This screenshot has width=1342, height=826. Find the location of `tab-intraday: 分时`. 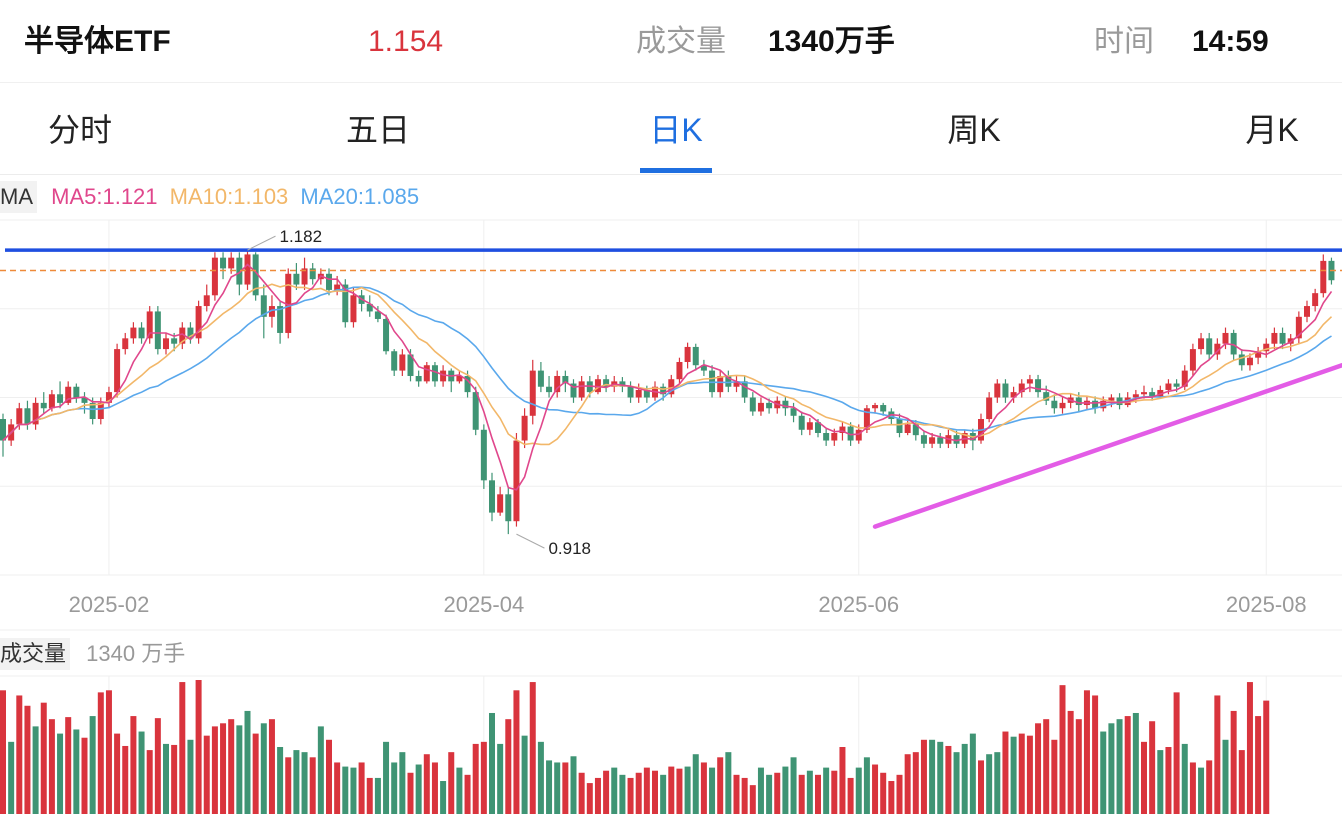

tab-intraday: 分时 is located at coordinates (80, 130).